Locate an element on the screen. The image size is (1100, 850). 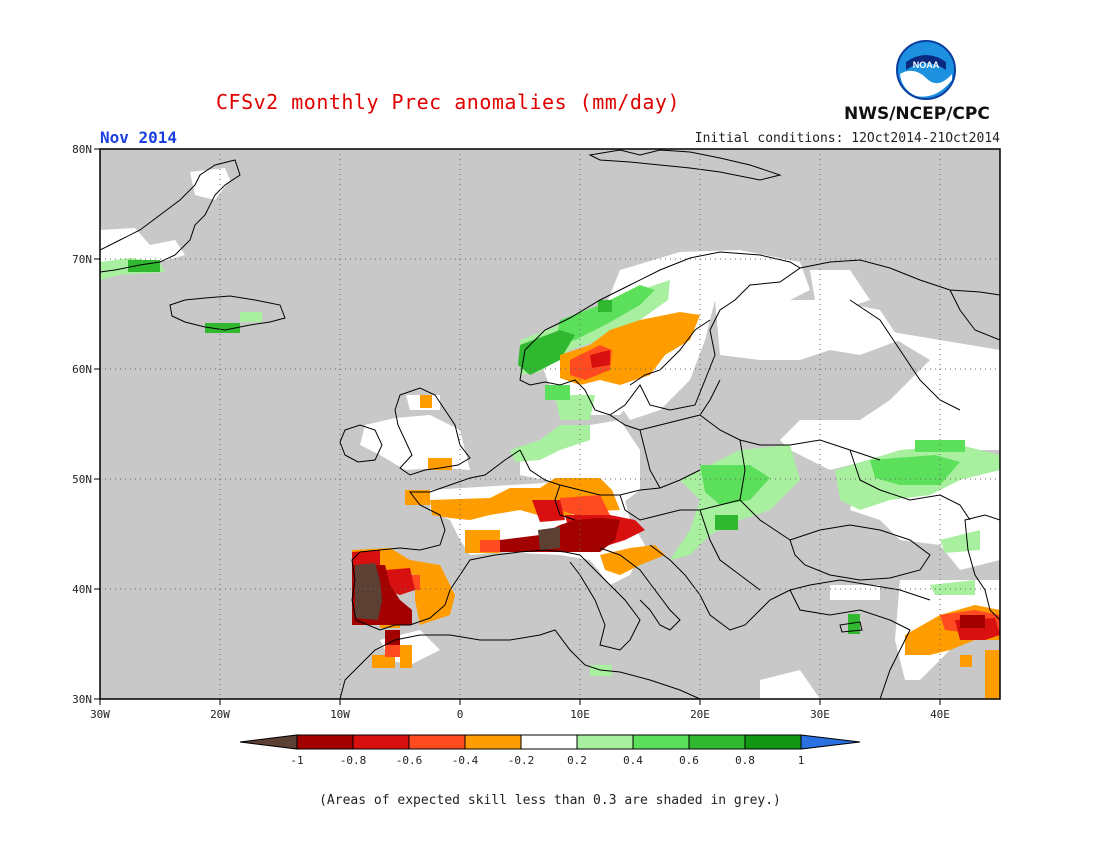
lon-label: 40E is located at coordinates (940, 714).